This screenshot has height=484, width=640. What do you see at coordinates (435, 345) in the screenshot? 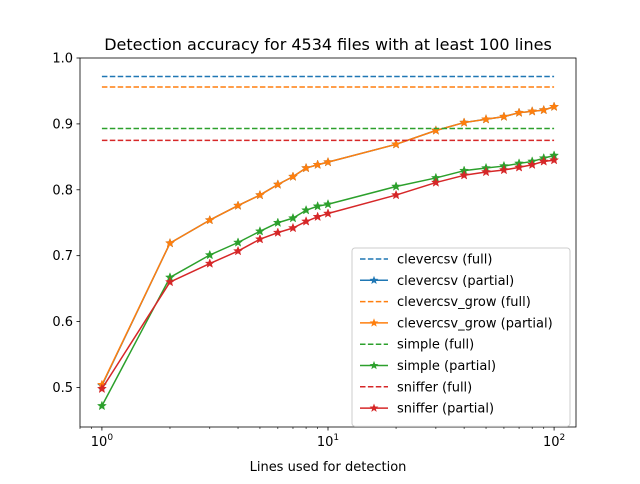
I see `legend-entry: simple (full)` at bounding box center [435, 345].